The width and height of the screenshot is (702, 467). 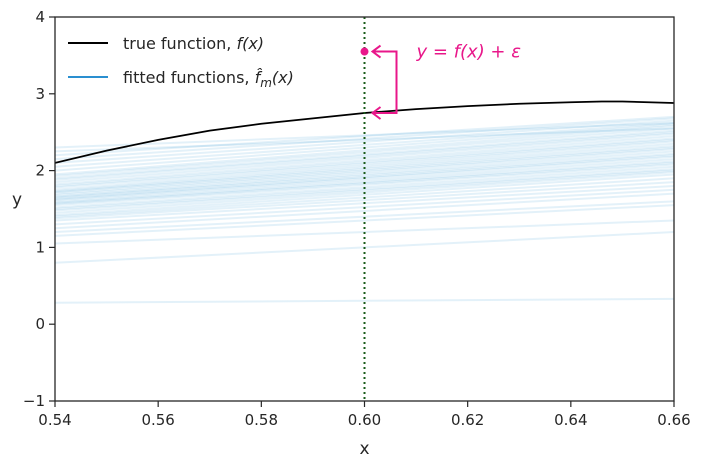 I want to click on y-axis: −1 0 1 2 3 4, so click(x=39, y=209).